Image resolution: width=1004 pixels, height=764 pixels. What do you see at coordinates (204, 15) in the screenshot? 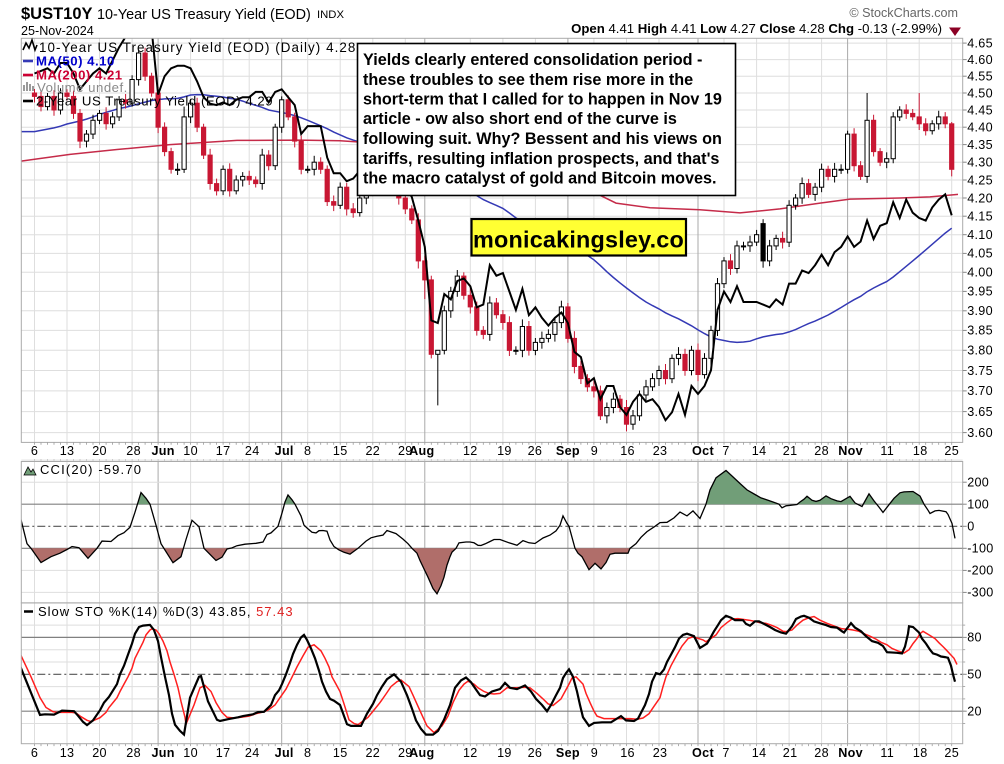
I see `svg-text:10-Year US Treasury Yield (EOD: 10-Year US Treasury Yield (EOD)` at bounding box center [204, 15].